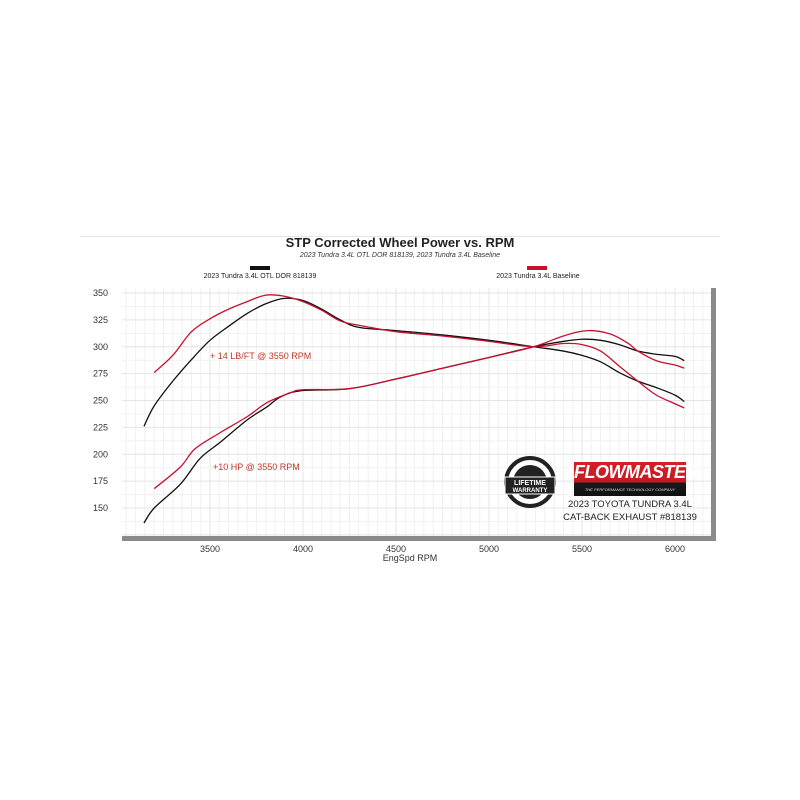  I want to click on x-tick-label: 6000, so click(675, 549).